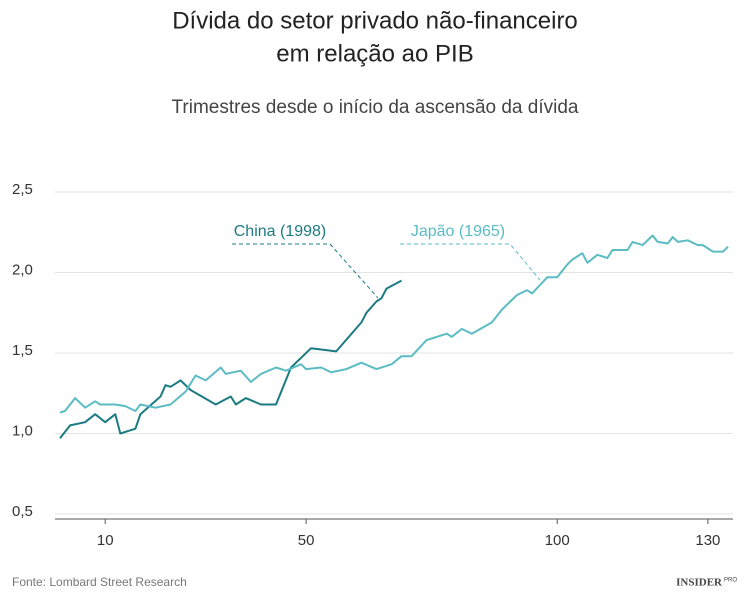 The image size is (750, 600). I want to click on logo-badge: PRO, so click(730, 581).